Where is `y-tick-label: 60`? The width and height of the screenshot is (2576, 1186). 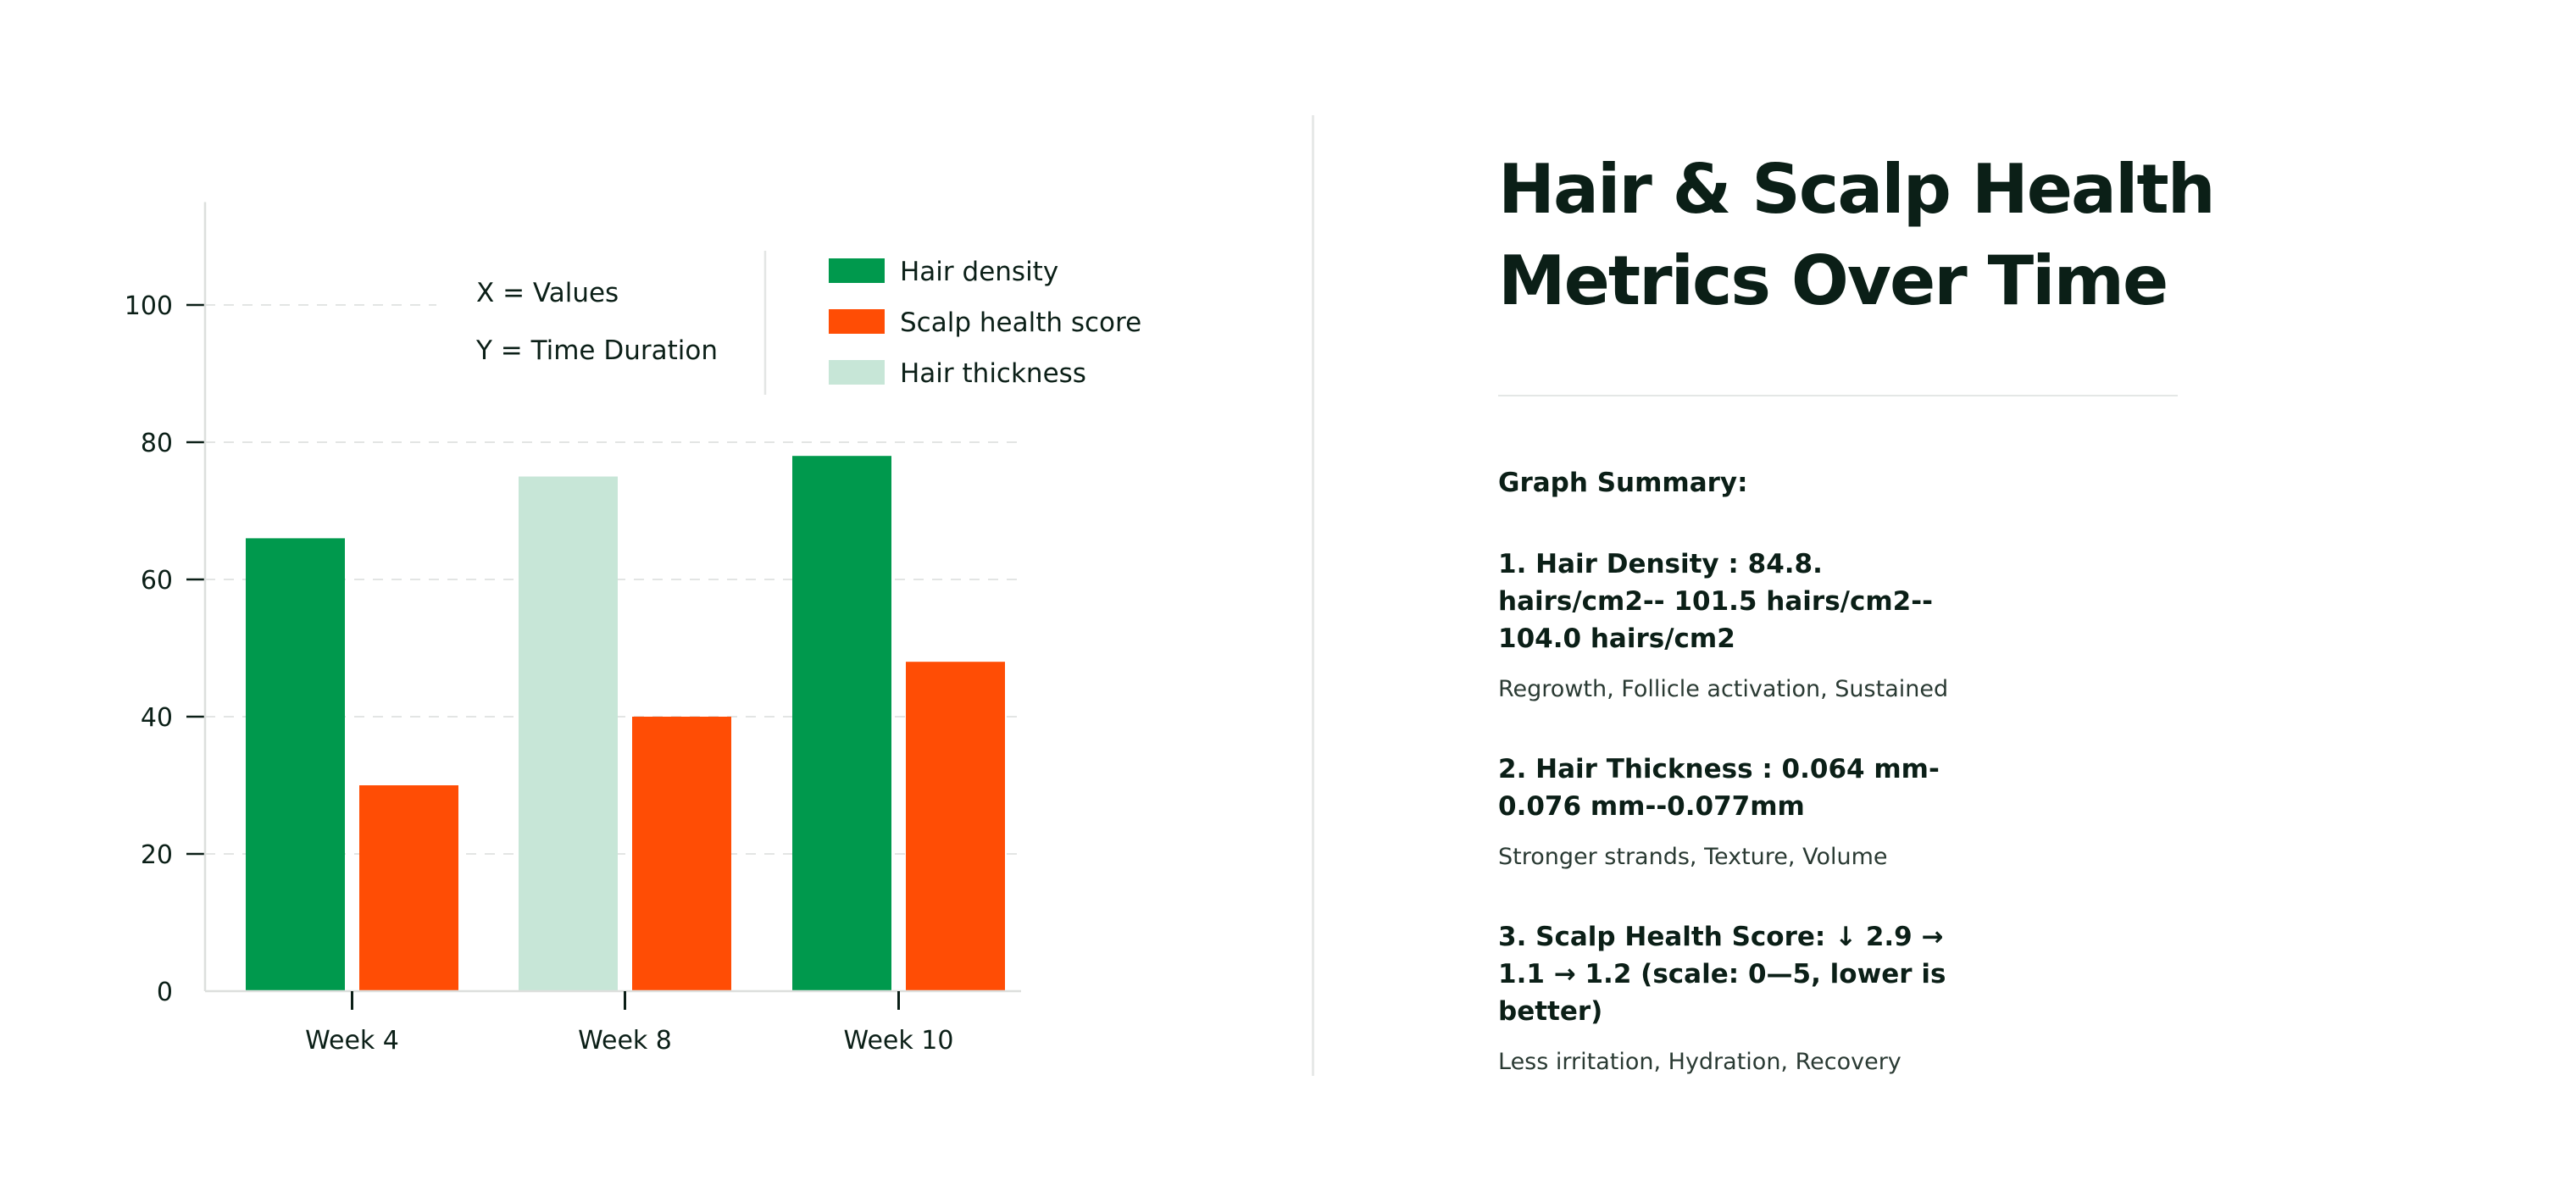 y-tick-label: 60 is located at coordinates (157, 581).